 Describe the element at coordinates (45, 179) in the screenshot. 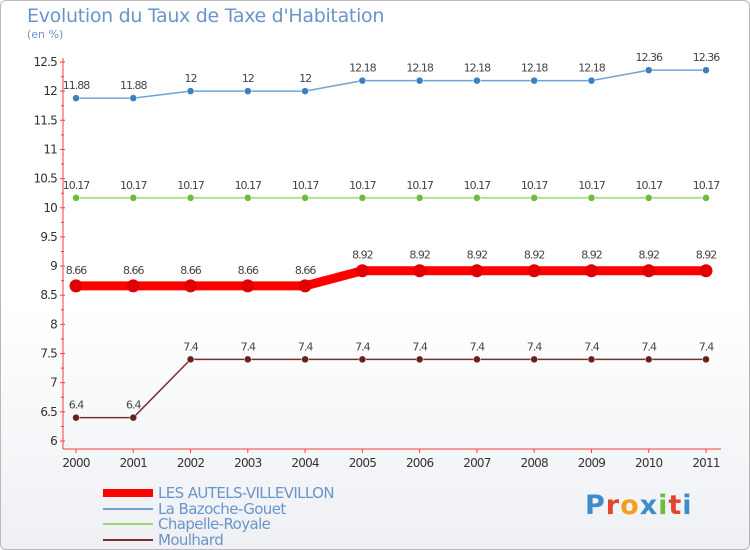

I see `y-tick-label: 10.5` at that location.